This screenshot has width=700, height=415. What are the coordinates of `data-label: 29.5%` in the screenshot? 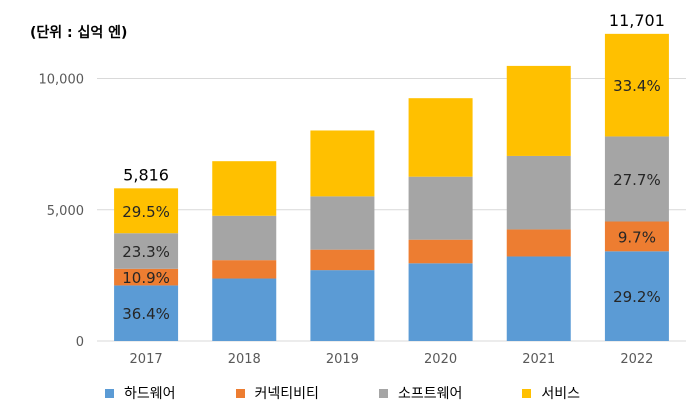 It's located at (146, 212).